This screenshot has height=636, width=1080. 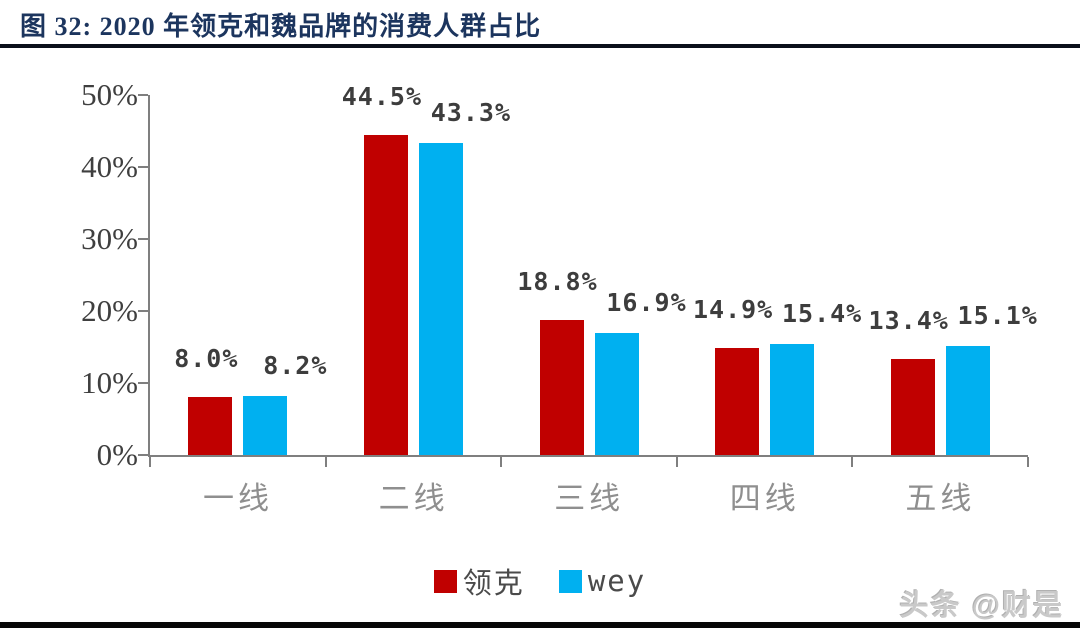 What do you see at coordinates (570, 581) in the screenshot?
I see `legend-swatch-wey` at bounding box center [570, 581].